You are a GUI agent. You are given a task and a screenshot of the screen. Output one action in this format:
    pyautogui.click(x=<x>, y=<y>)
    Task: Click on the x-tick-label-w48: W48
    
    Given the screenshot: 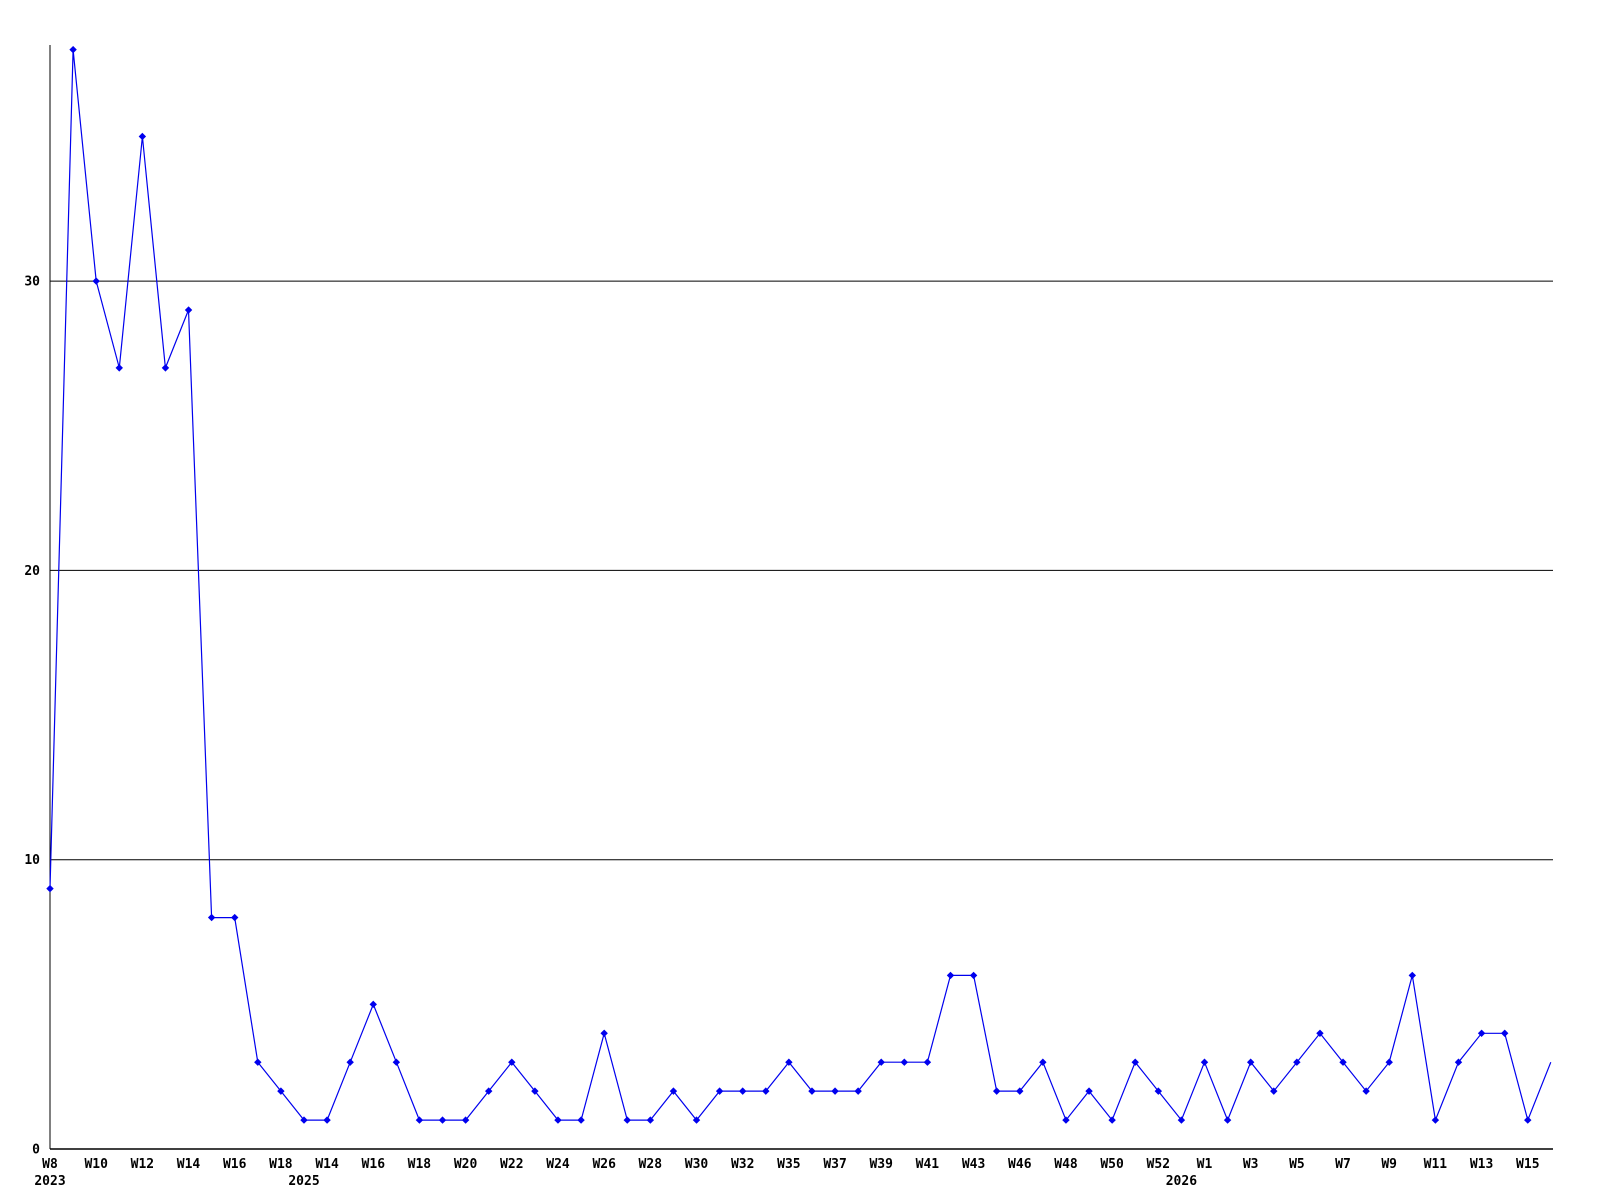 What is the action you would take?
    pyautogui.click(x=1066, y=1164)
    